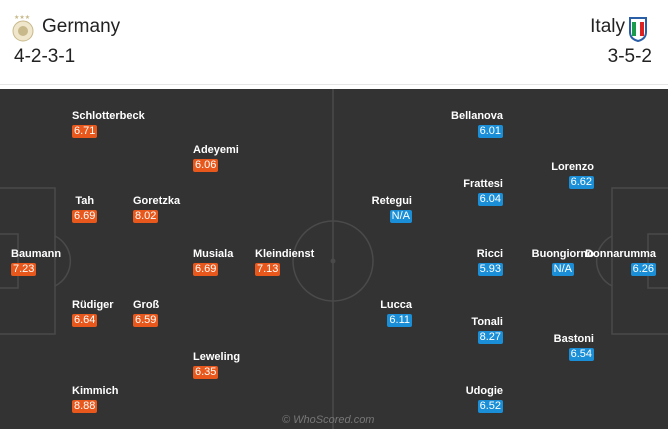 The width and height of the screenshot is (668, 429). Describe the element at coordinates (284, 261) in the screenshot. I see `player-kleindienst: Kleindienst 7.13` at that location.